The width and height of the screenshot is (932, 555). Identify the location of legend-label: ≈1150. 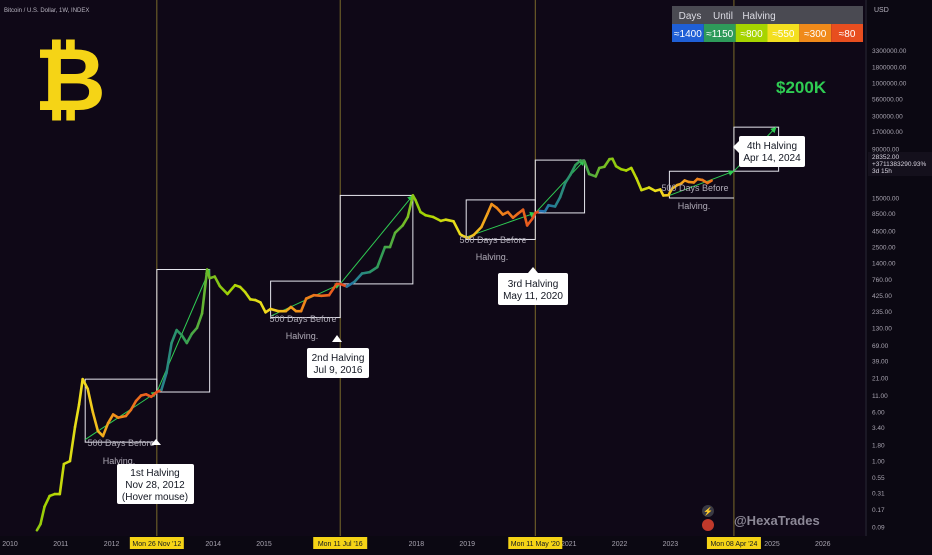
(719, 34).